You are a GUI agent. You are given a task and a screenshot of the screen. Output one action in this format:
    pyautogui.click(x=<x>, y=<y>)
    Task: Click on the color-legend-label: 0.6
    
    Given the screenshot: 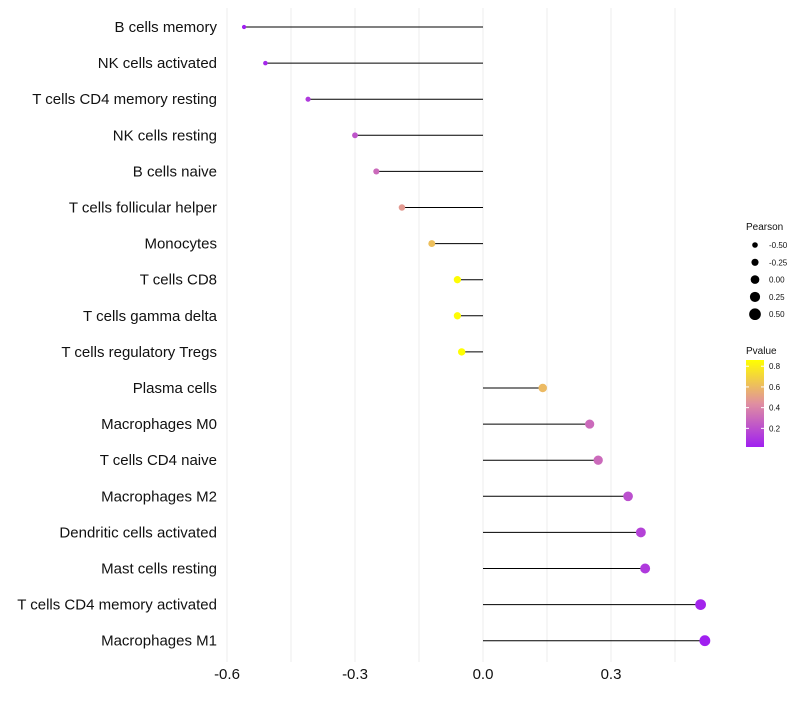 What is the action you would take?
    pyautogui.click(x=775, y=387)
    